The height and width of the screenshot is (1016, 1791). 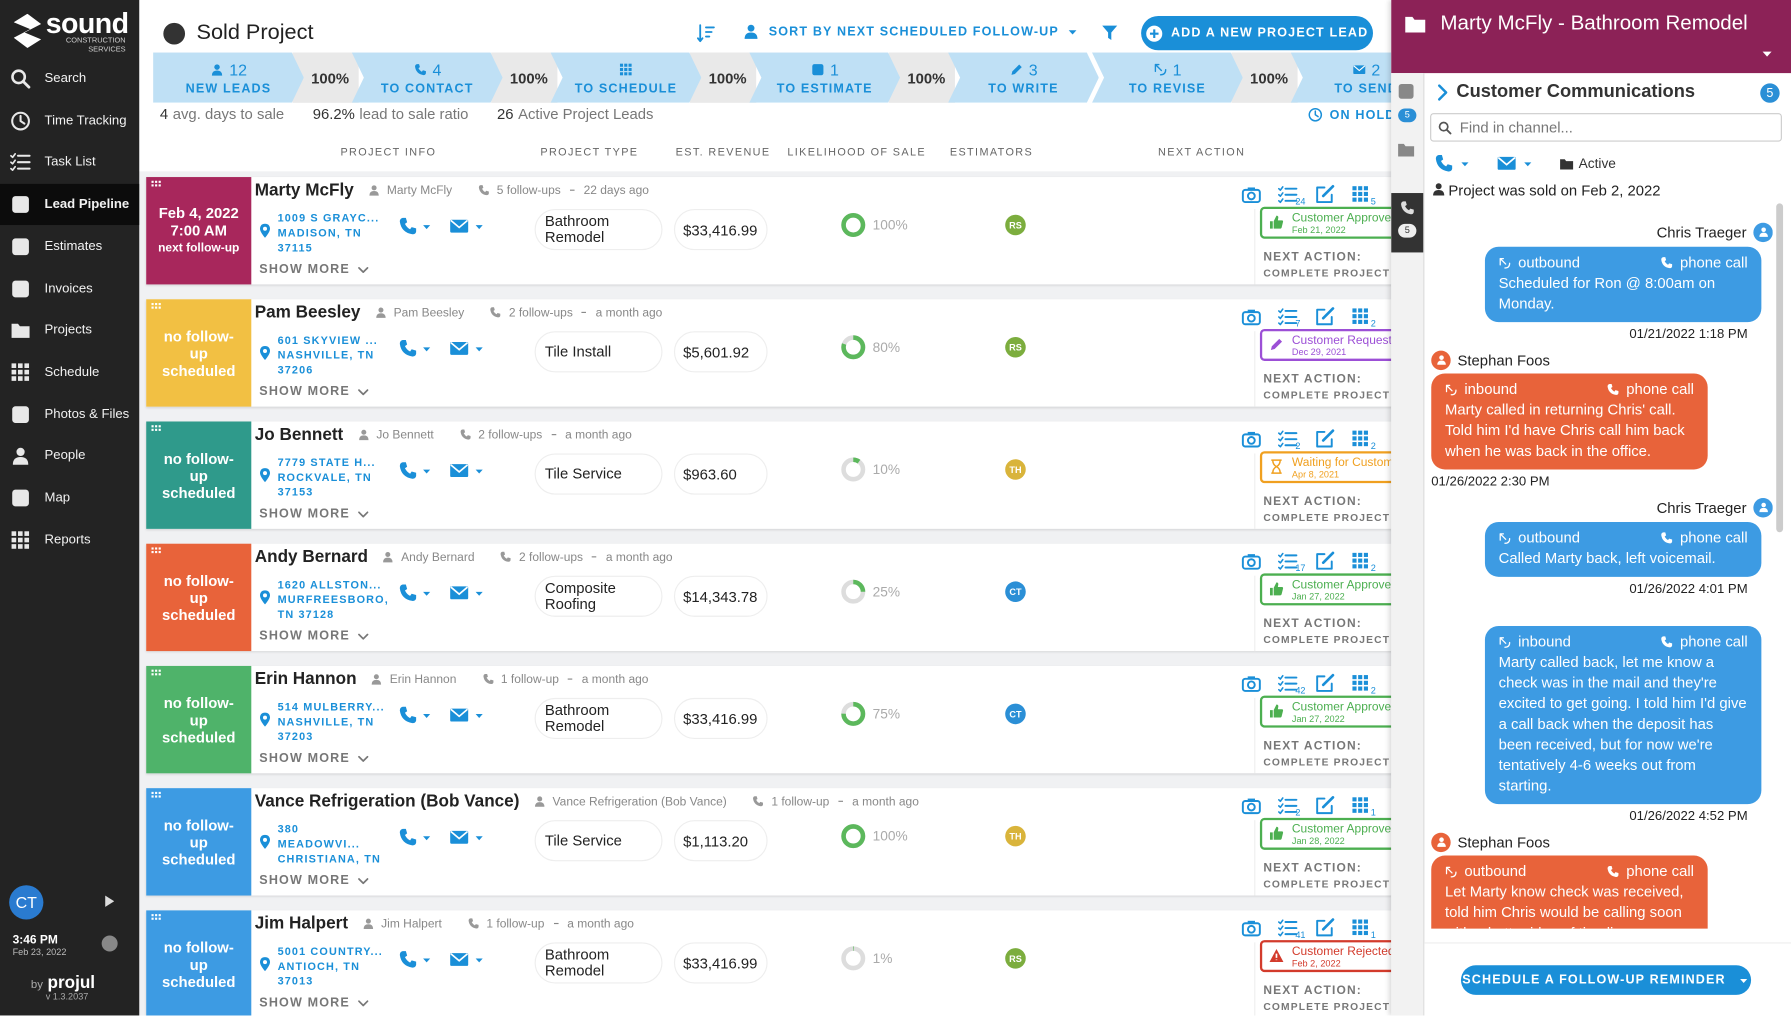 What do you see at coordinates (1023, 77) in the screenshot?
I see `pipeline-stage: 3 TO WRITE` at bounding box center [1023, 77].